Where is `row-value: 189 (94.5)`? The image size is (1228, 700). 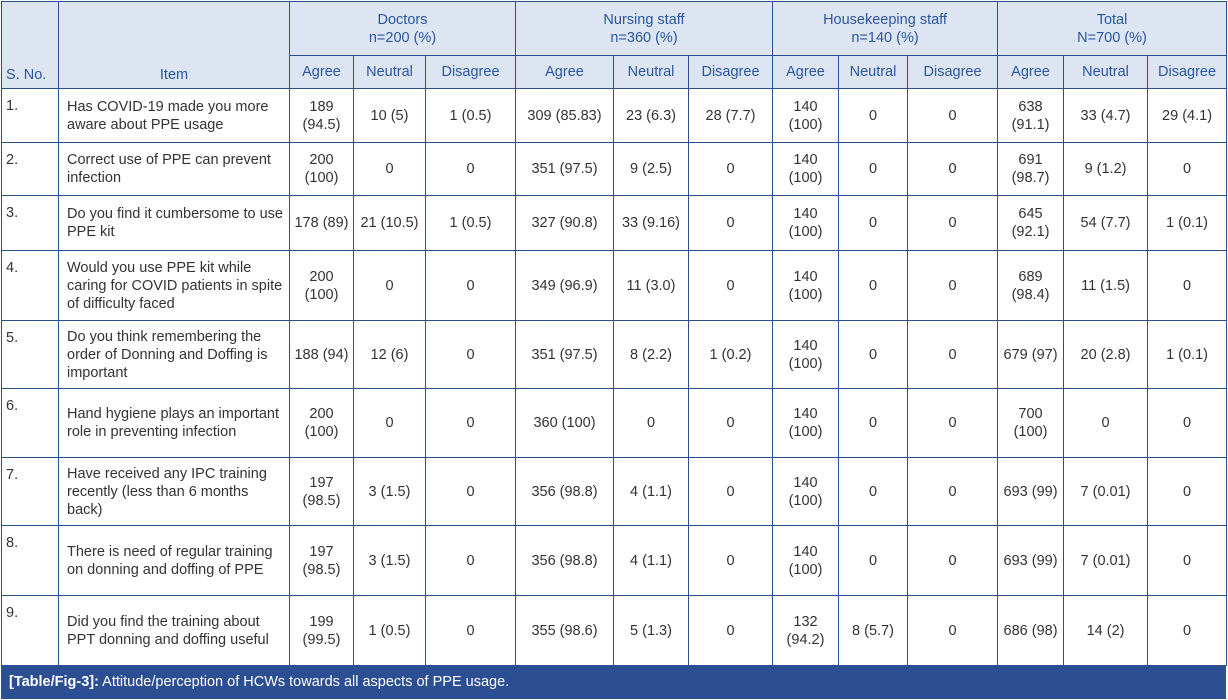
row-value: 189 (94.5) is located at coordinates (321, 115).